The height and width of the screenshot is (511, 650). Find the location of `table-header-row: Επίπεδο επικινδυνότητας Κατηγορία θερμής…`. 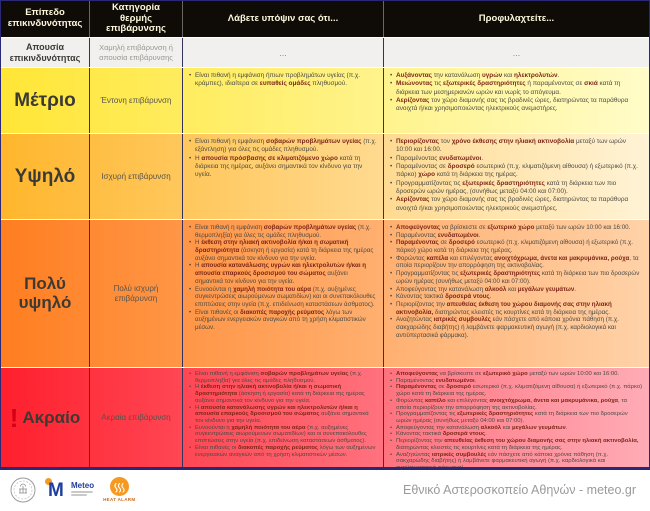

table-header-row: Επίπεδο επικινδυνότητας Κατηγορία θερμής… is located at coordinates (325, 19).